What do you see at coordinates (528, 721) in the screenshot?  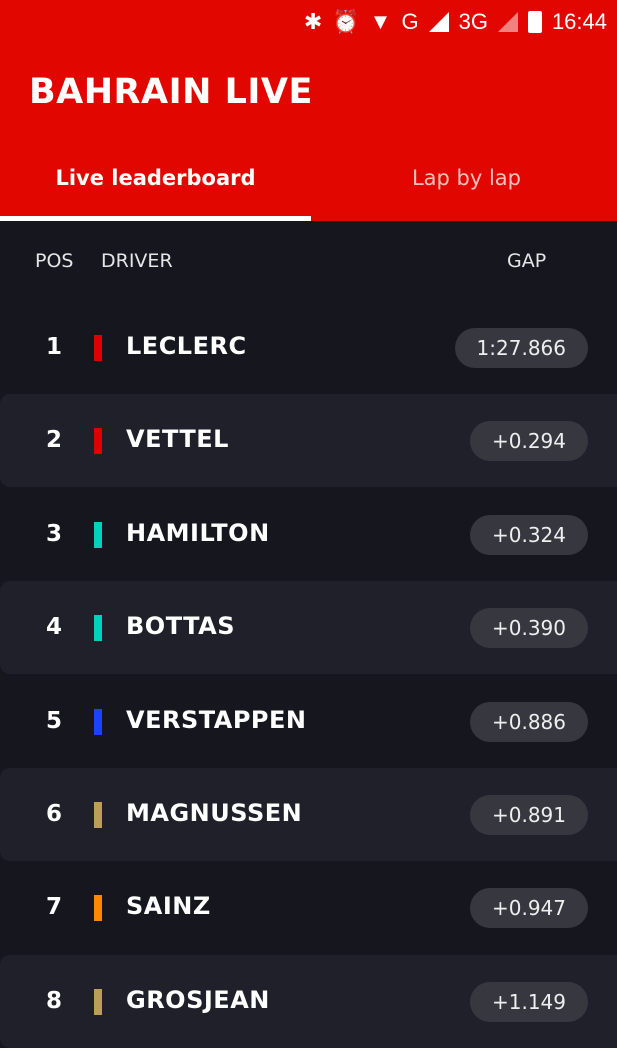 I see `gap-badge: +0.886` at bounding box center [528, 721].